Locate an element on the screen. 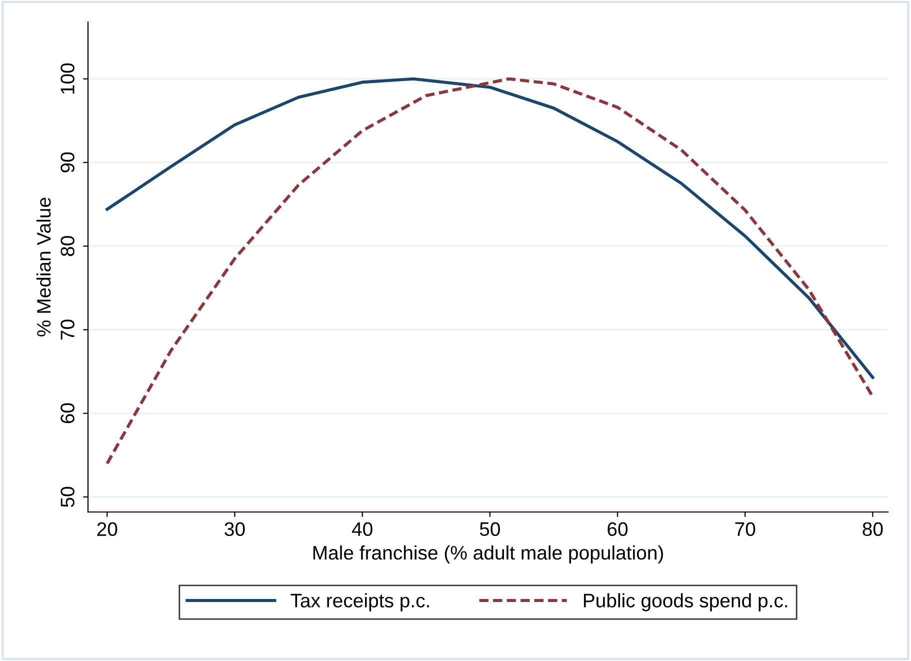 The image size is (911, 661). x-tick-label: 60 is located at coordinates (618, 529).